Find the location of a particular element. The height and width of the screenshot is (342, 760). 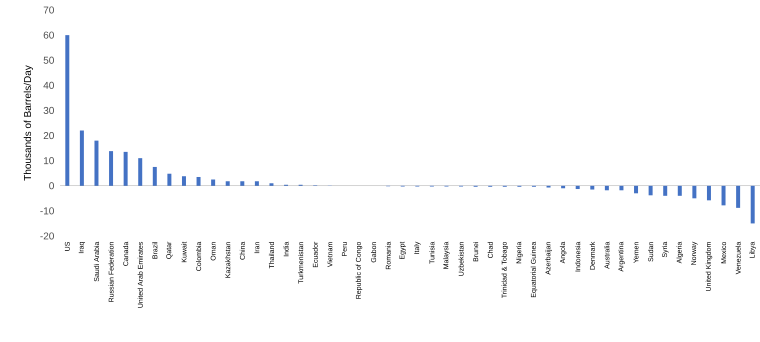

y-axis-title: Thousands of Barrels/Day is located at coordinates (29, 123).